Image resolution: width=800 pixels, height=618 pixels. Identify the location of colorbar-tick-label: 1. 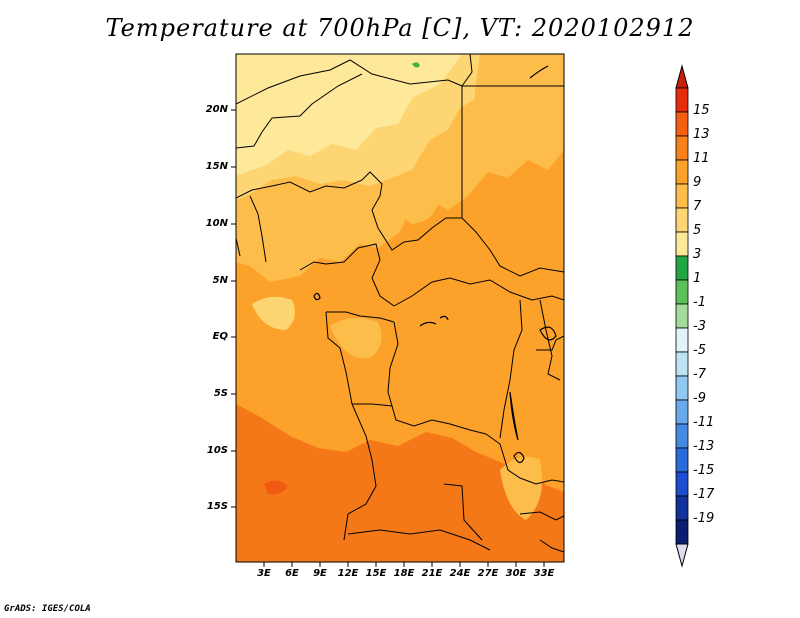
(697, 278).